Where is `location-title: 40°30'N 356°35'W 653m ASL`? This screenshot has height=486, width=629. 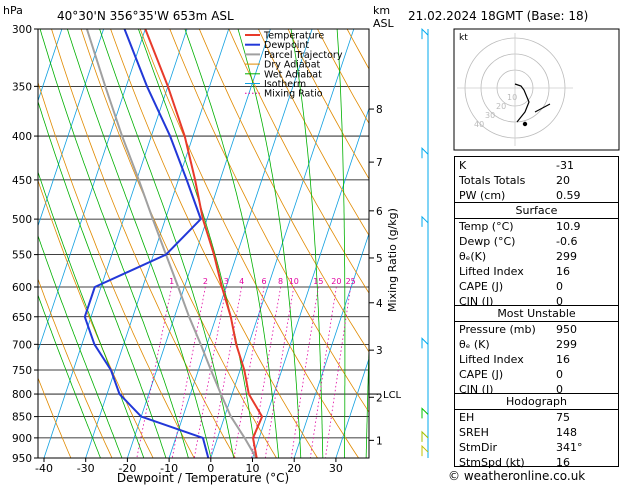
location-title: 40°30'N 356°35'W 653m ASL is located at coordinates (145, 16).